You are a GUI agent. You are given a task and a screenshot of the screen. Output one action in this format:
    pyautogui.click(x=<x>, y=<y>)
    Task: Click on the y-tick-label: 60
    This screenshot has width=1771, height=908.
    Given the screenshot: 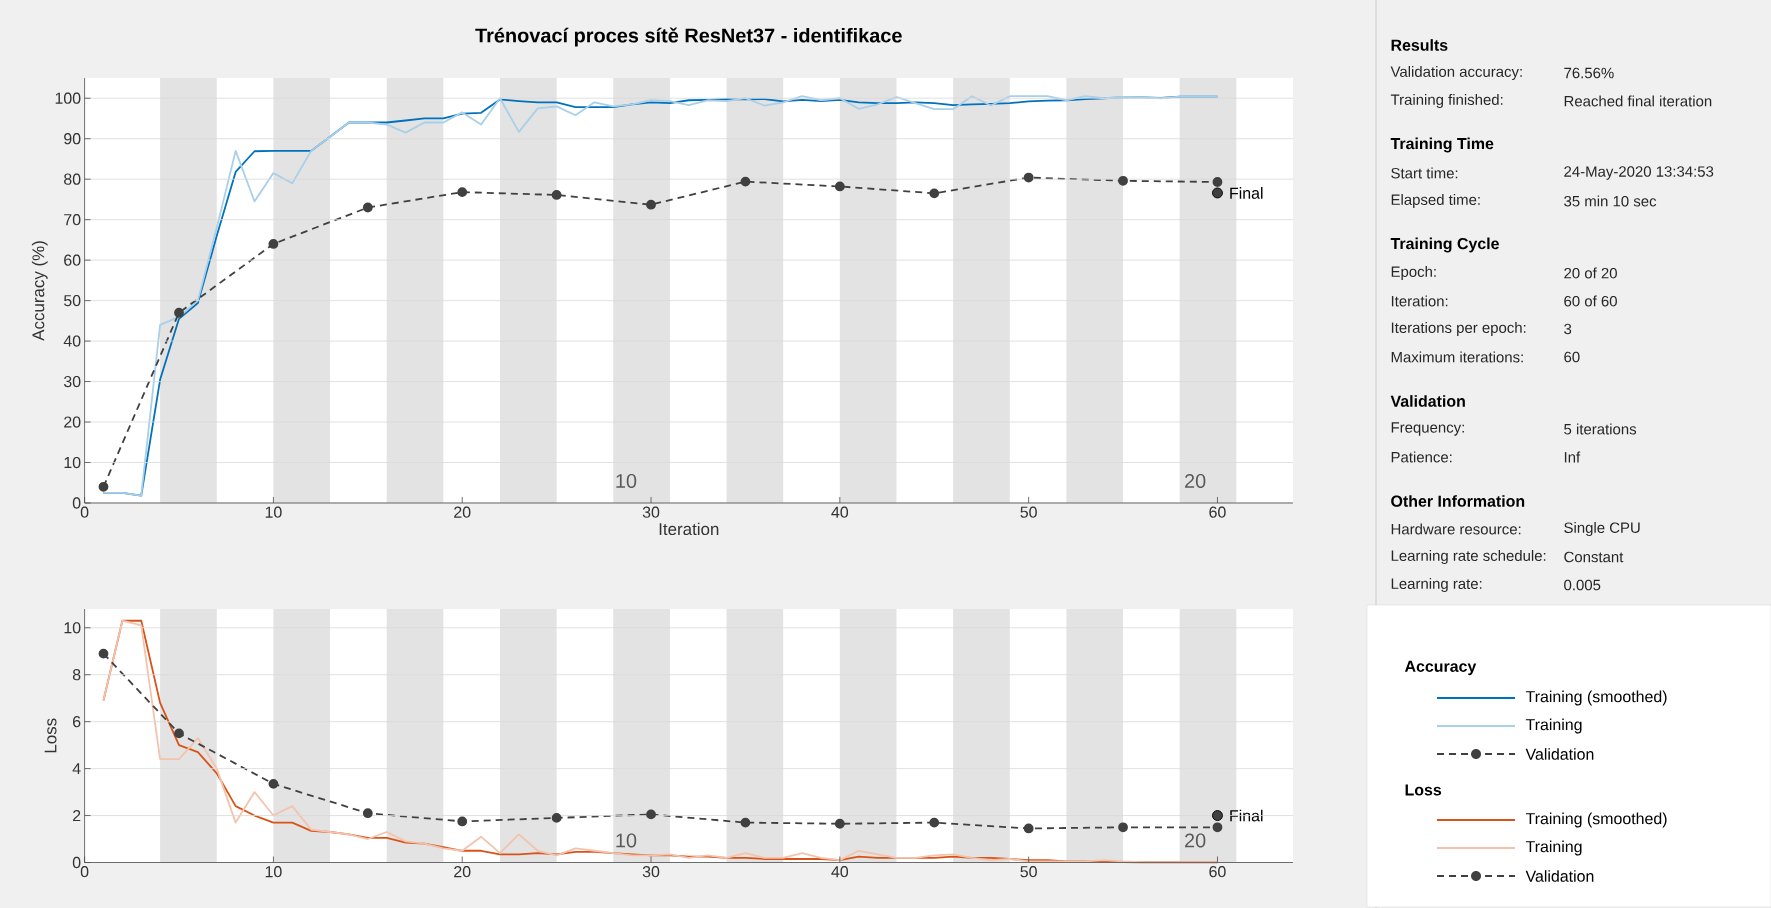 What is the action you would take?
    pyautogui.click(x=72, y=260)
    